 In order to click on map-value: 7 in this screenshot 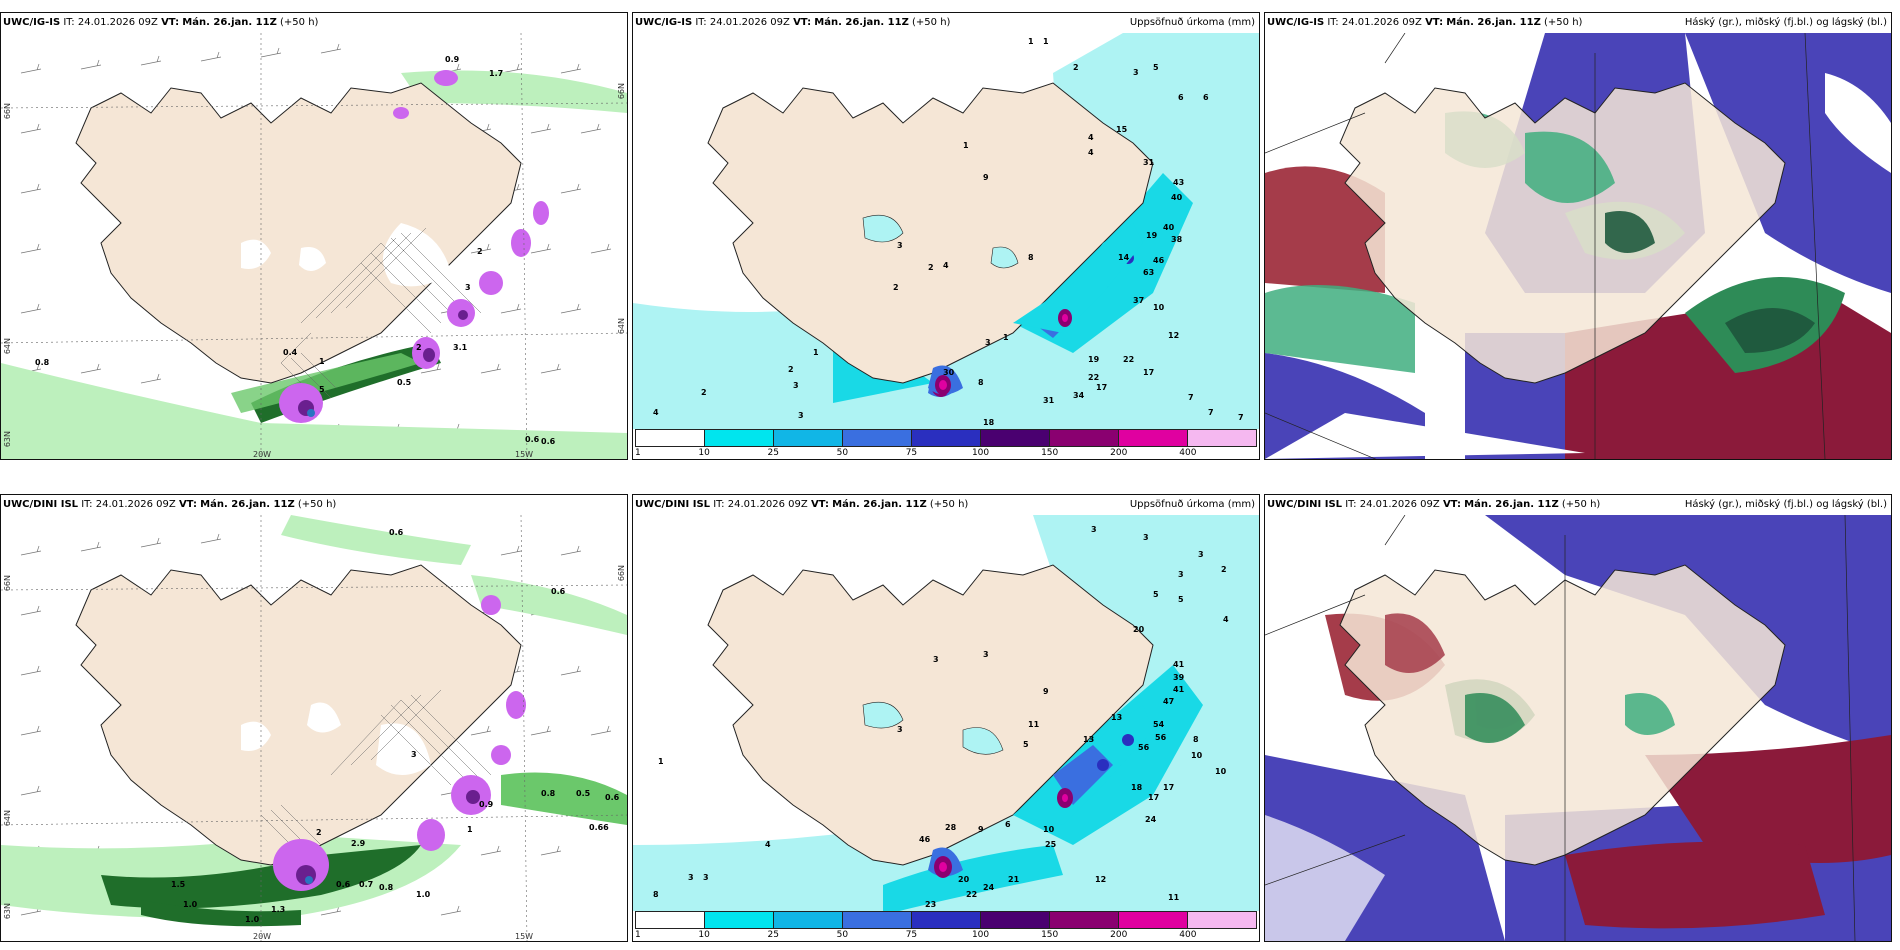, I will do `click(1191, 397)`.